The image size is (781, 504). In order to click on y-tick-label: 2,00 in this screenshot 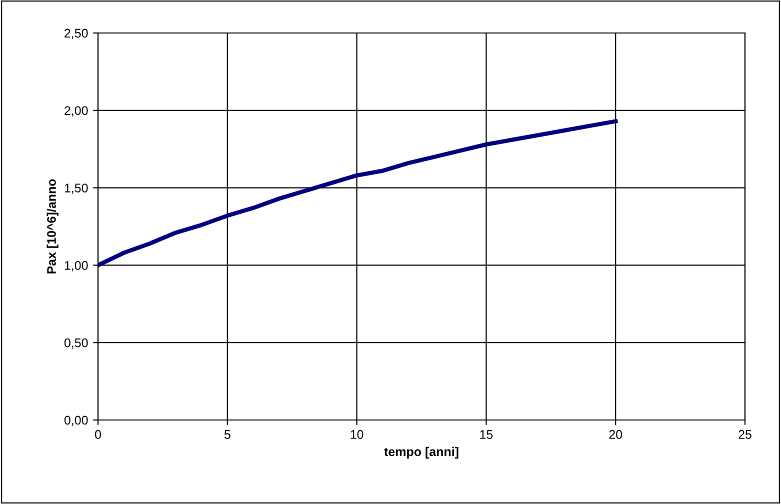, I will do `click(76, 111)`.